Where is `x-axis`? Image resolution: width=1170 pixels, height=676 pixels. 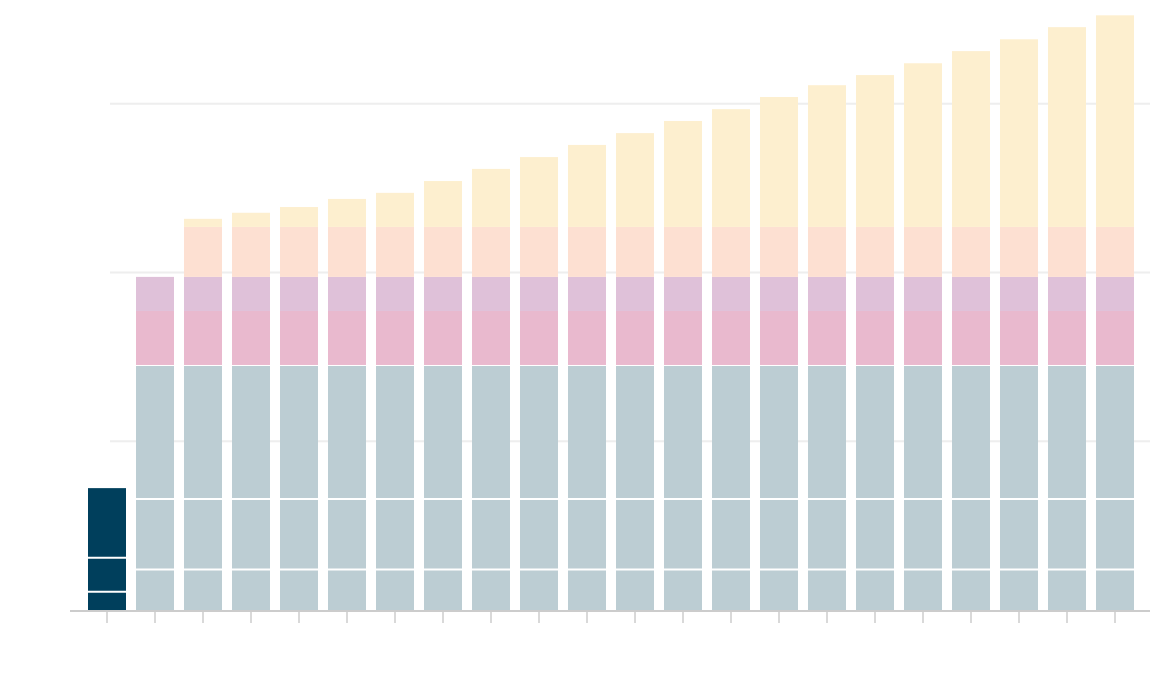
x-axis is located at coordinates (610, 616).